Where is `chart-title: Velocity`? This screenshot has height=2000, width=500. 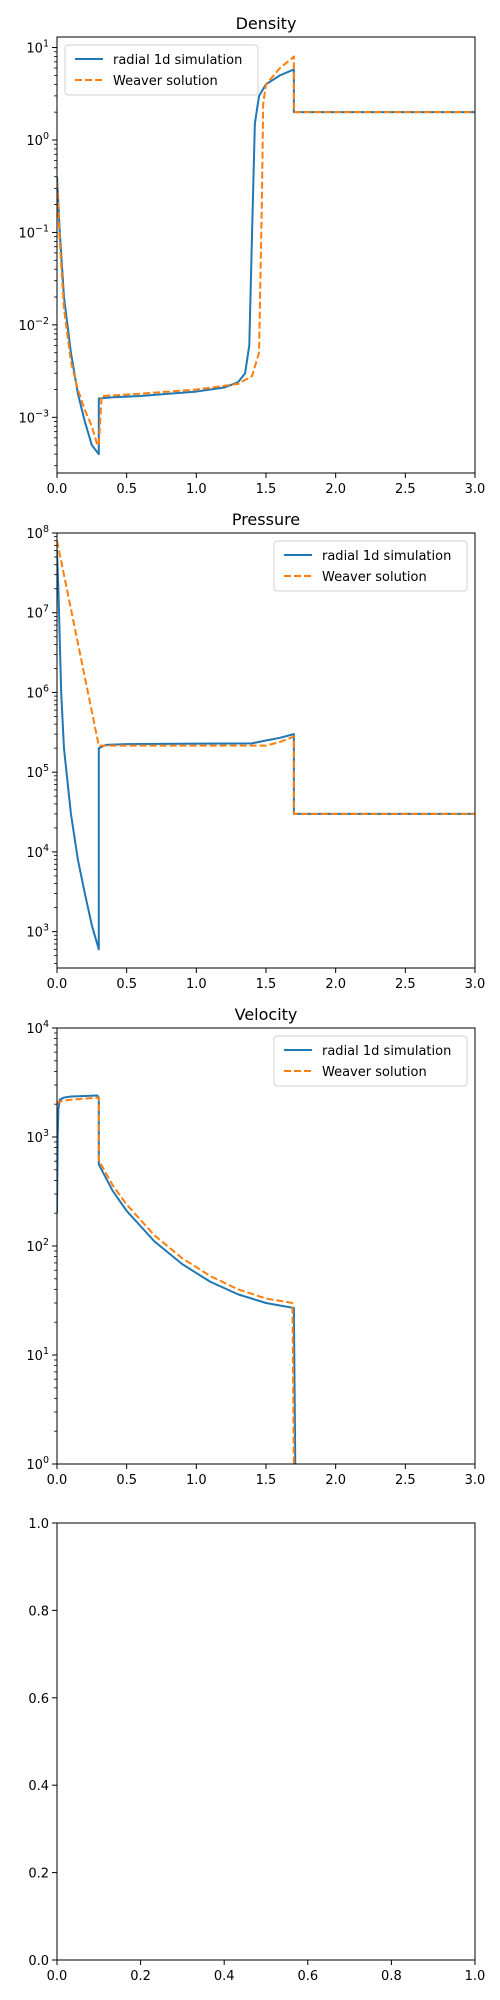
chart-title: Velocity is located at coordinates (266, 1014).